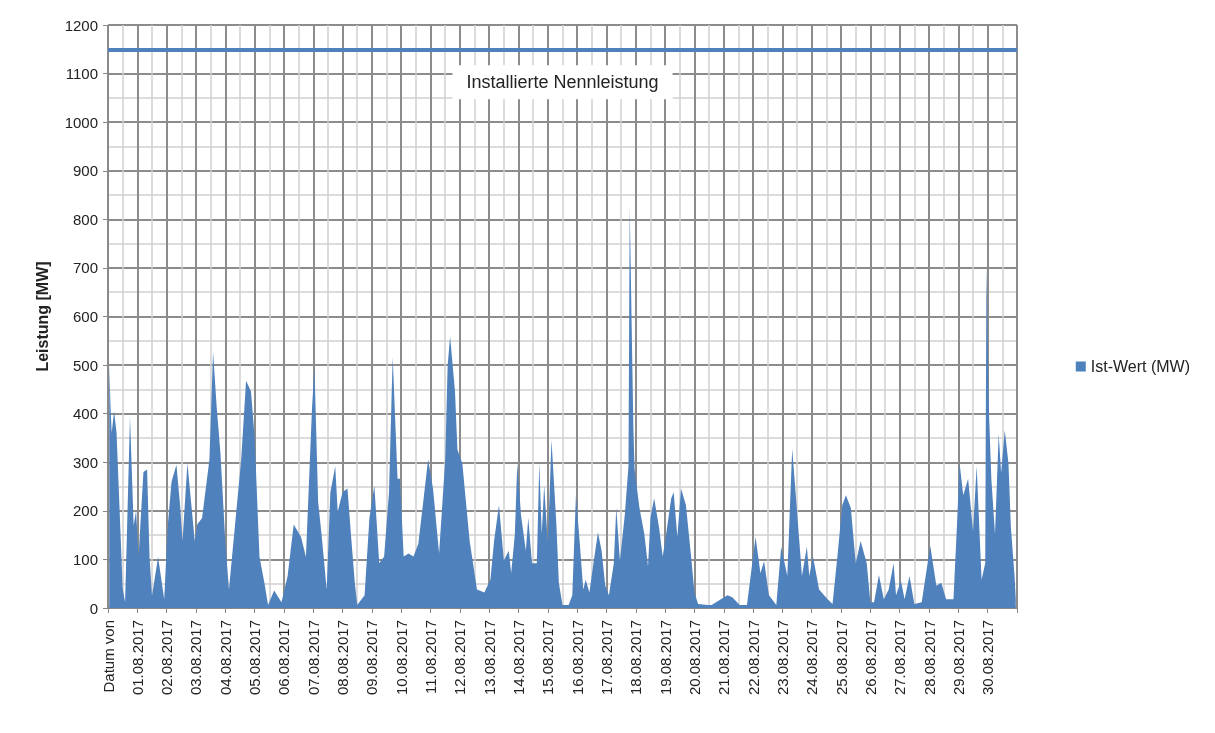 The width and height of the screenshot is (1215, 733). What do you see at coordinates (548, 658) in the screenshot?
I see `x-tick-label: 15.08.2017` at bounding box center [548, 658].